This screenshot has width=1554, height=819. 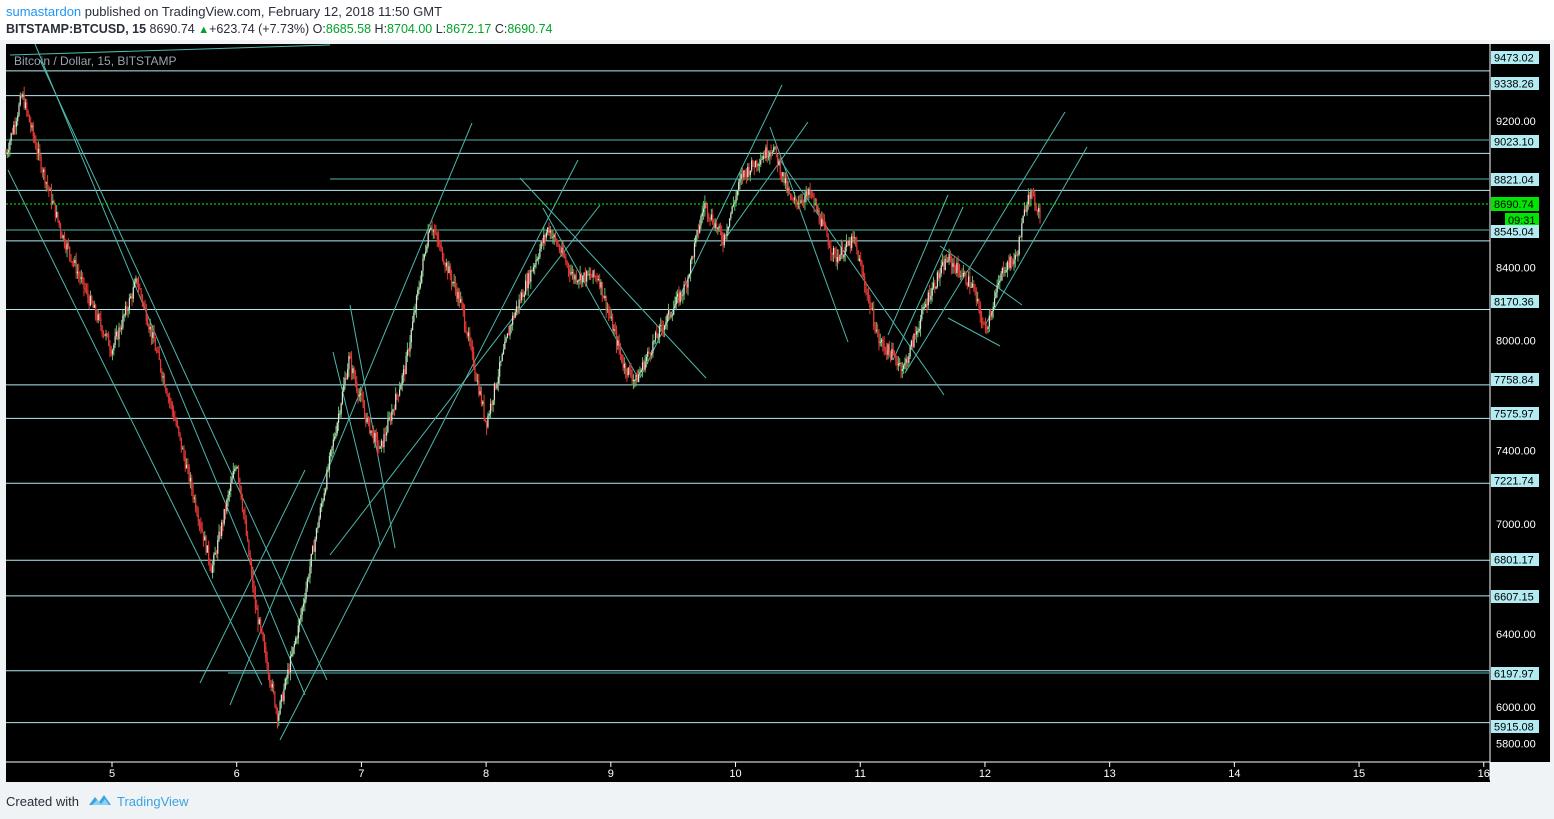 What do you see at coordinates (42, 801) in the screenshot?
I see `created-with-label: Created with` at bounding box center [42, 801].